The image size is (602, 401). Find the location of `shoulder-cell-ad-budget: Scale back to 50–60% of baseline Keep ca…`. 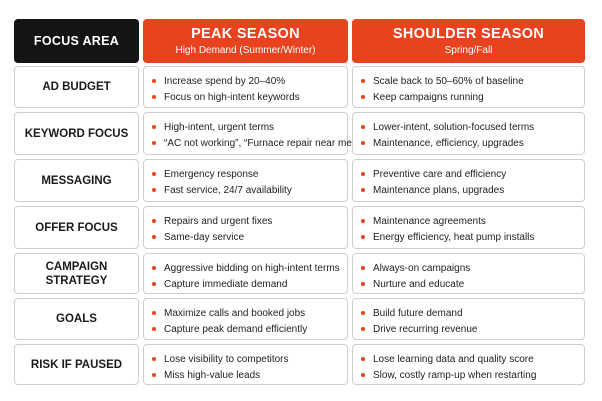

shoulder-cell-ad-budget: Scale back to 50–60% of baseline Keep ca… is located at coordinates (468, 87).